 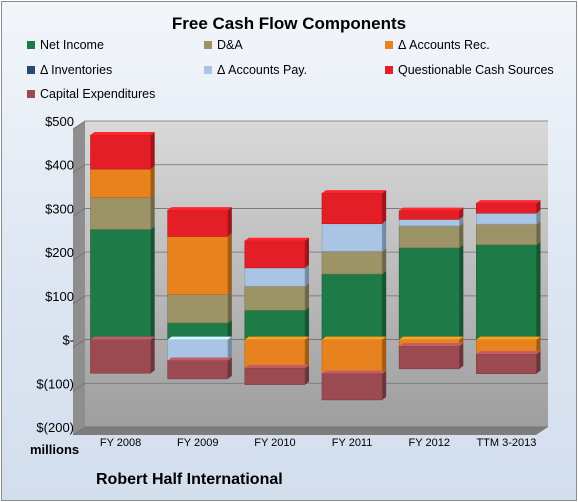 What do you see at coordinates (275, 354) in the screenshot?
I see `bar-delta-accounts-rec-fy-2010` at bounding box center [275, 354].